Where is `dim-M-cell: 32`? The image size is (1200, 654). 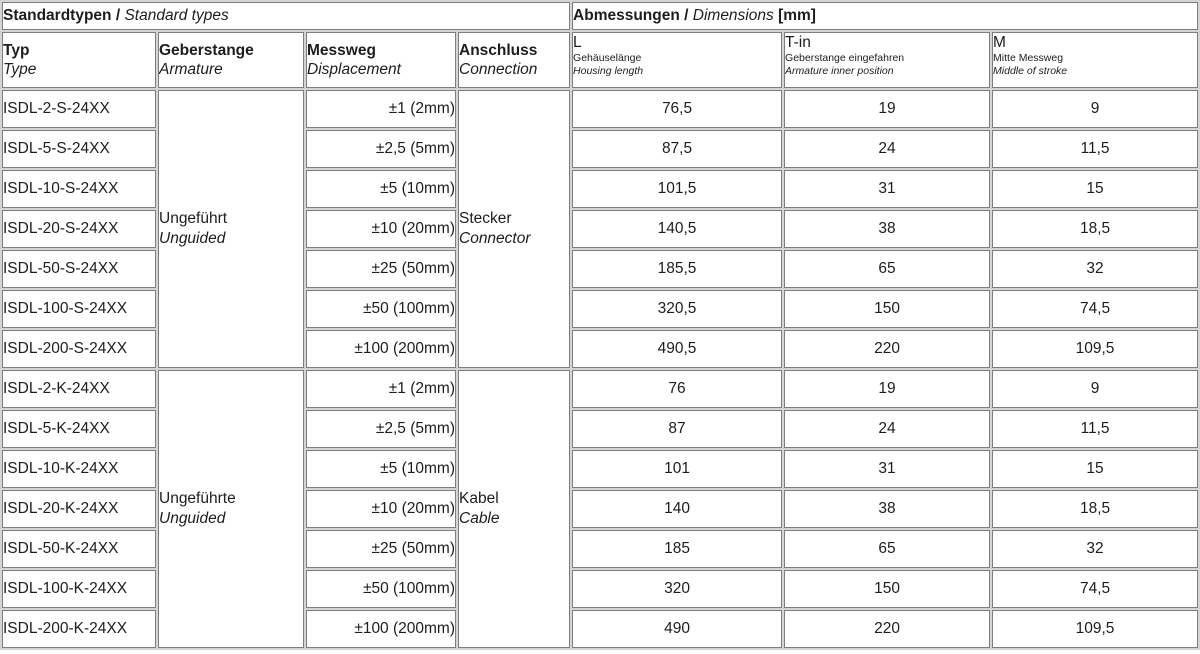 dim-M-cell: 32 is located at coordinates (1095, 549).